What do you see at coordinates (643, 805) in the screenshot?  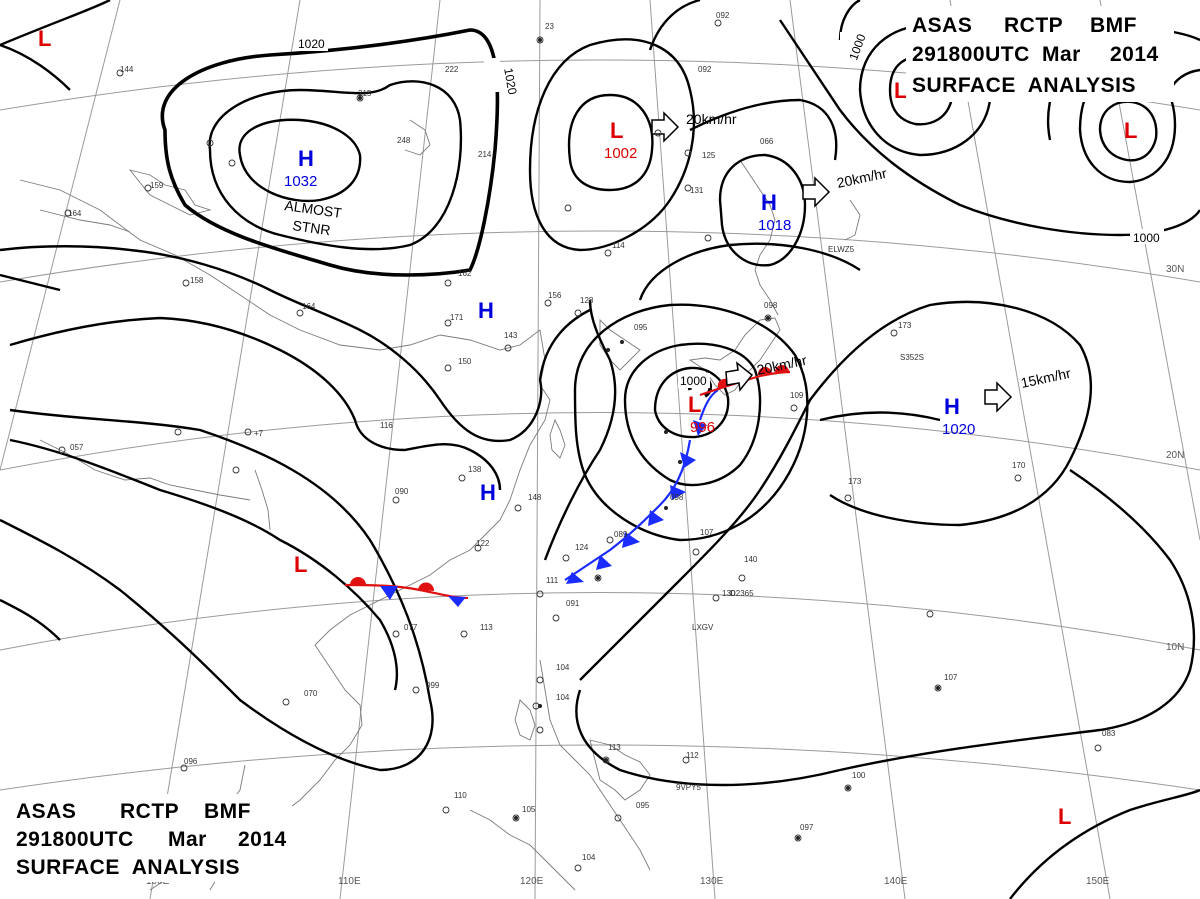 I see `svg-text: 095` at bounding box center [643, 805].